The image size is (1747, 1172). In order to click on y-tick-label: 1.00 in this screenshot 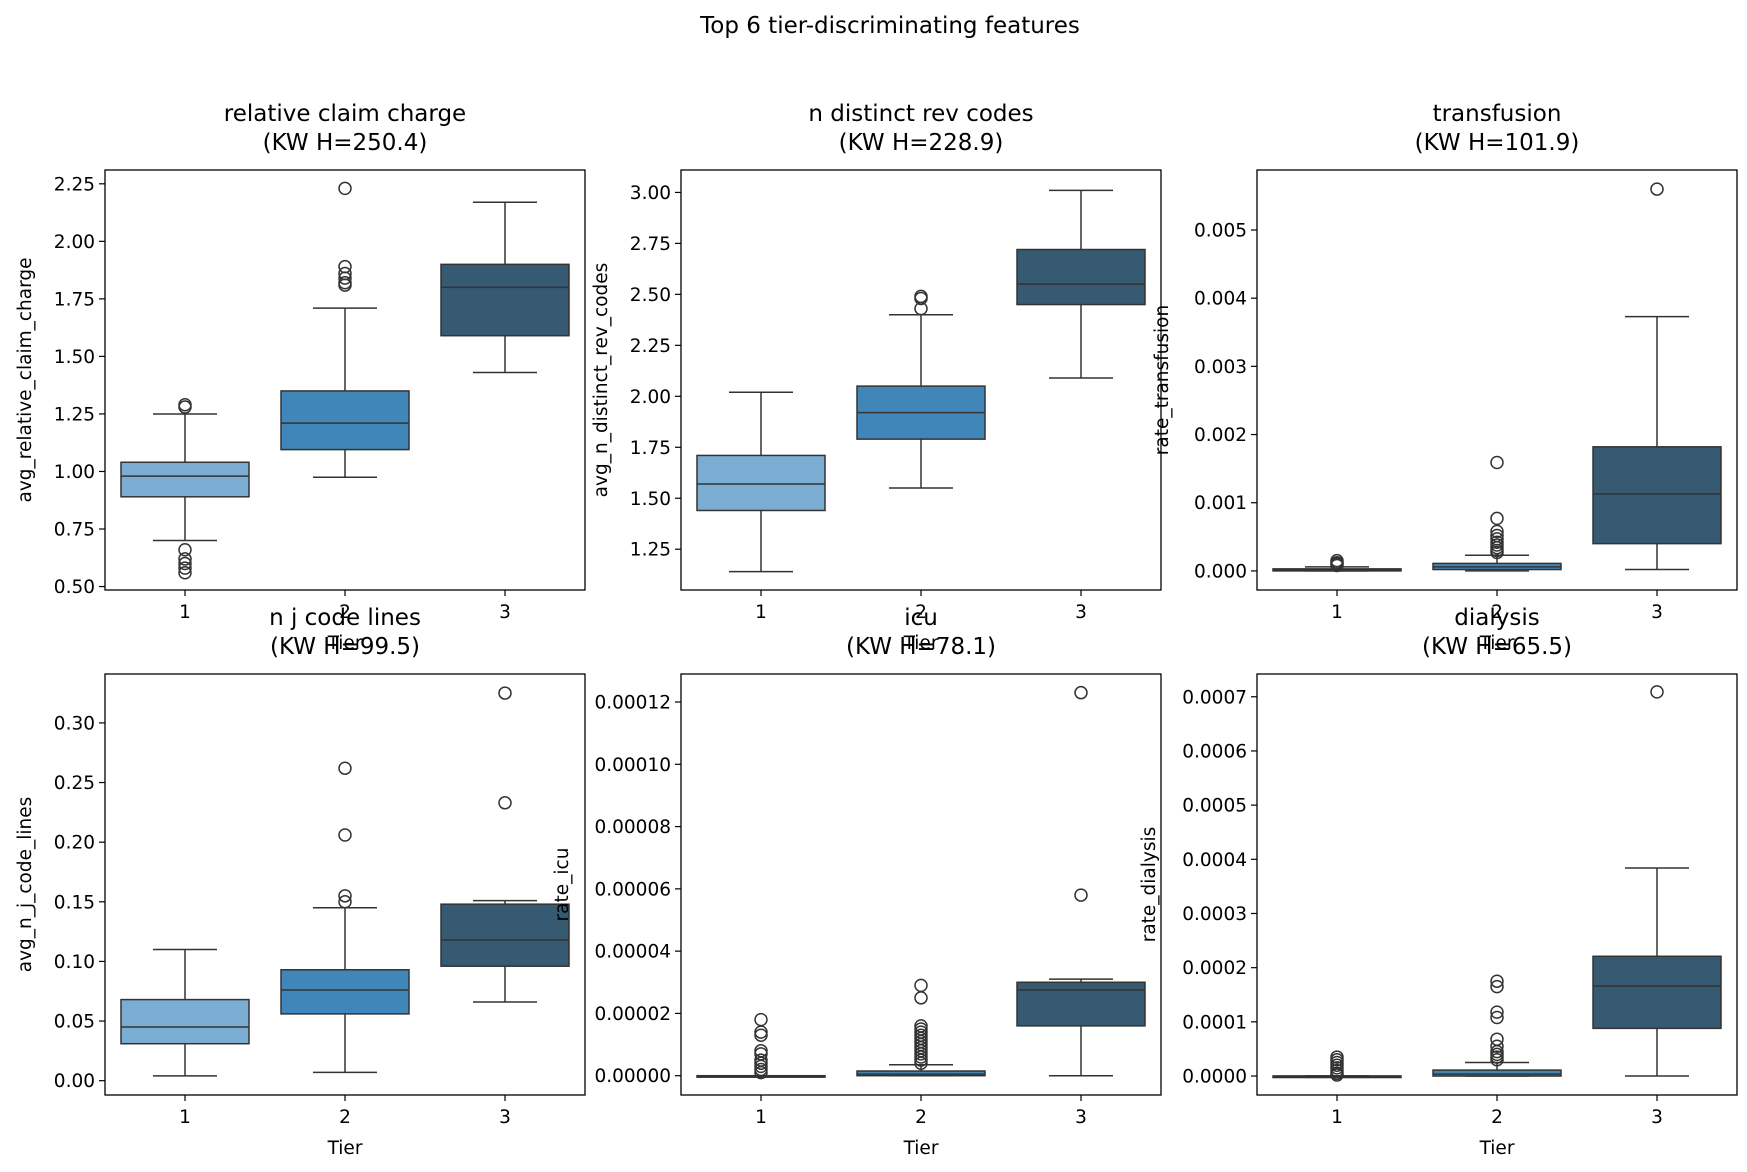, I will do `click(74, 472)`.